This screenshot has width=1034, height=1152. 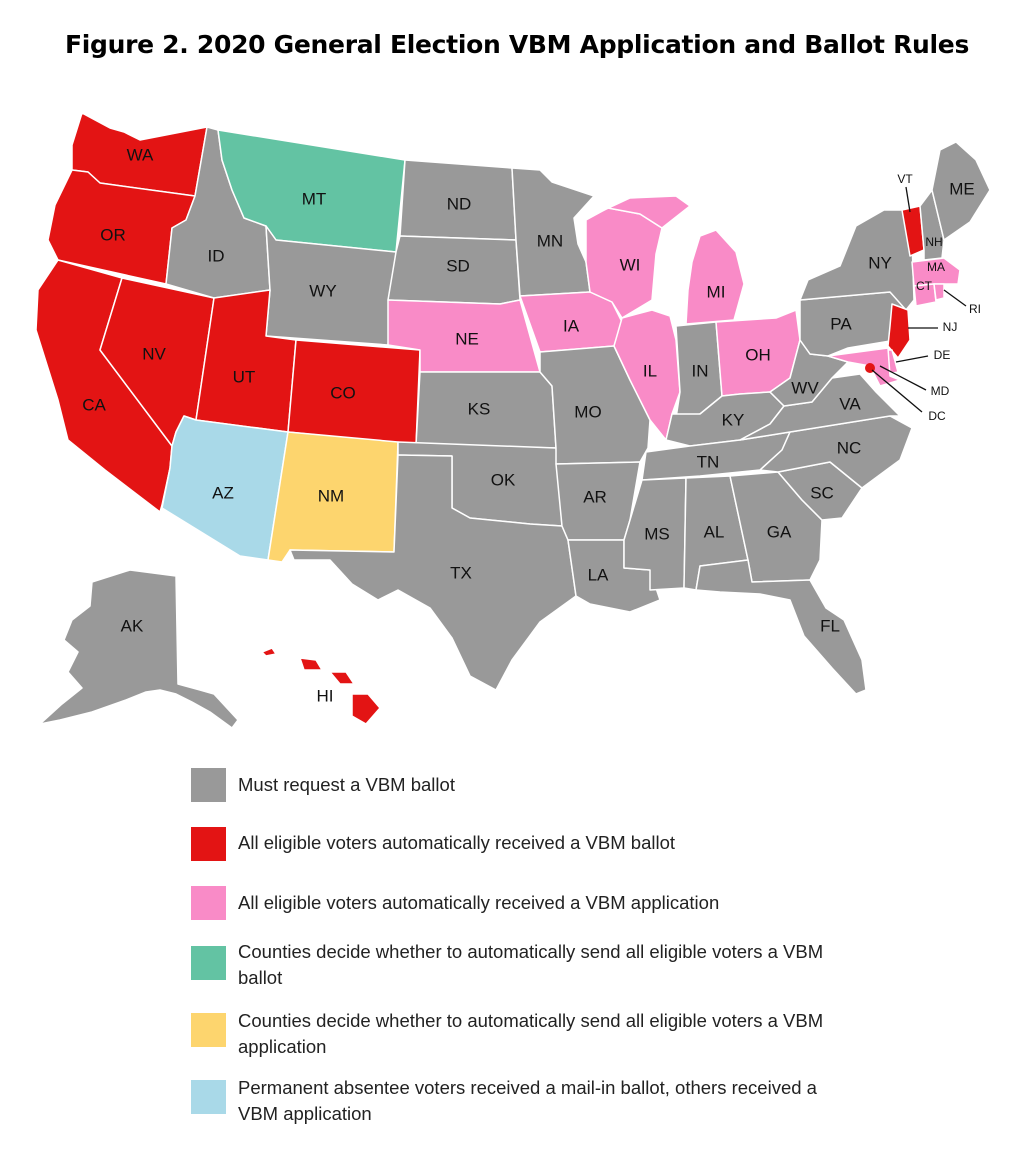 What do you see at coordinates (140, 154) in the screenshot?
I see `label-WA: WA` at bounding box center [140, 154].